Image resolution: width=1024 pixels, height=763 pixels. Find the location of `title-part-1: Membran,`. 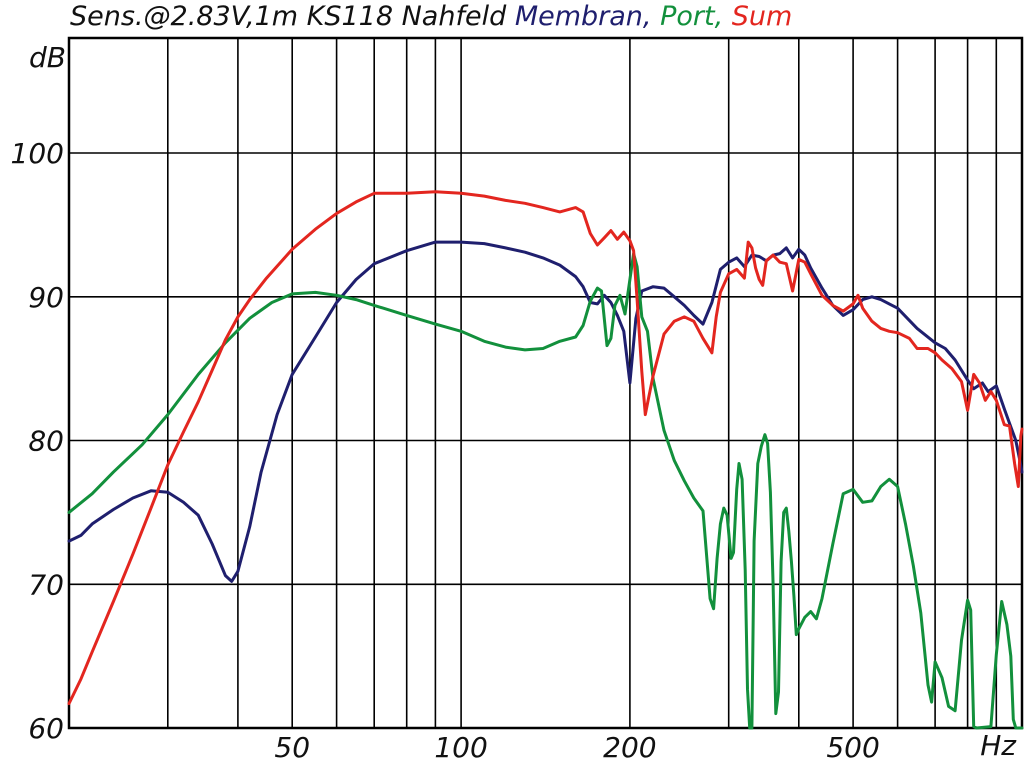

title-part-1: Membran, is located at coordinates (587, 16).